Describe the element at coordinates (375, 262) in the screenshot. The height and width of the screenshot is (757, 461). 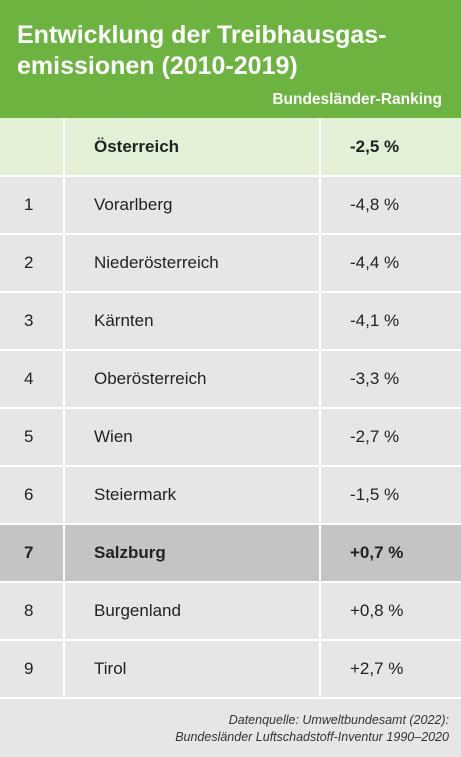
I see `value-cell: -4,4 %` at that location.